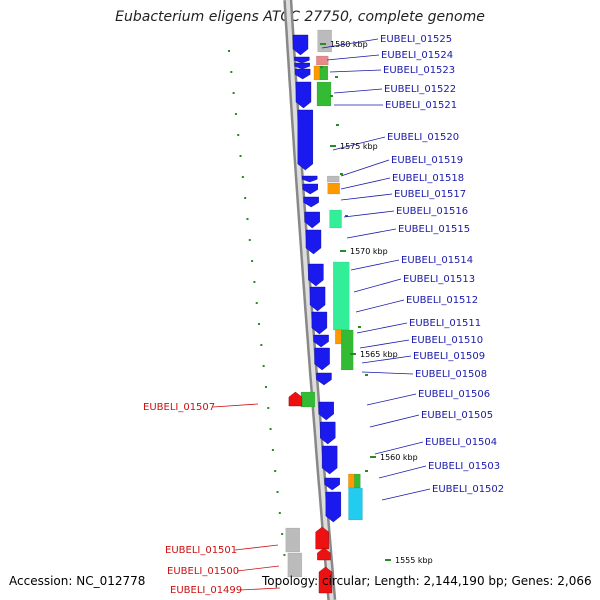 The image size is (600, 600). What do you see at coordinates (434, 229) in the screenshot?
I see `gene-label: EUBELI_01515` at bounding box center [434, 229].